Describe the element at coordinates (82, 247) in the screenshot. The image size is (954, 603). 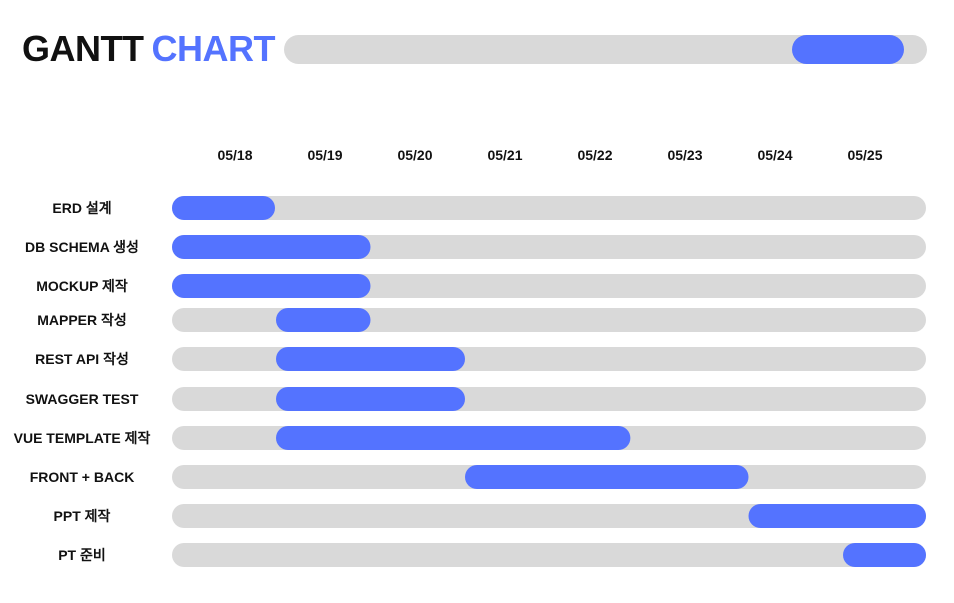
I see `task-label: DB SCHEMA 생성` at that location.